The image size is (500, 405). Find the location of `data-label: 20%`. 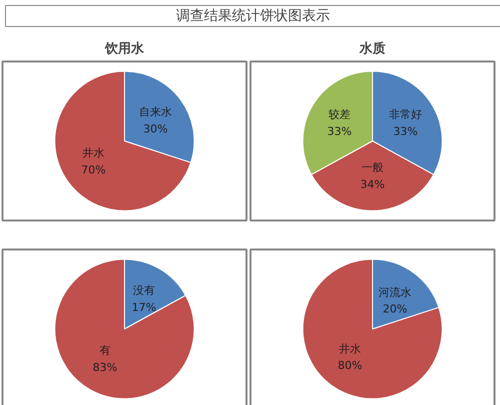

data-label: 20% is located at coordinates (395, 309).